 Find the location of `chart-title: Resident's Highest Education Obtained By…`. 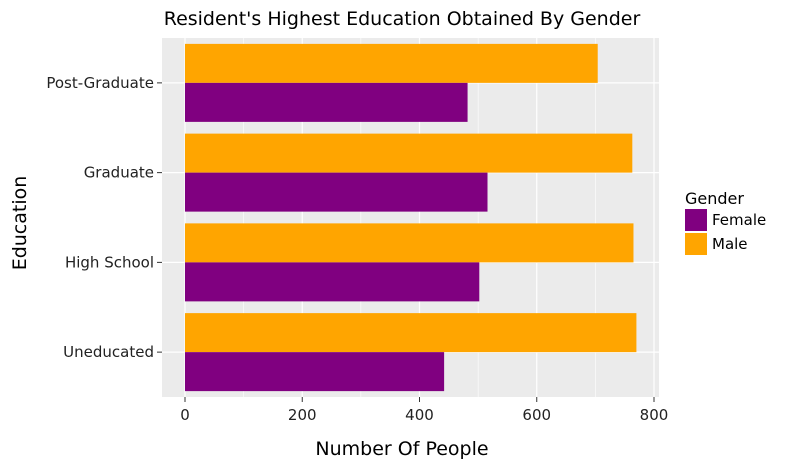

chart-title: Resident's Highest Education Obtained By… is located at coordinates (402, 19).